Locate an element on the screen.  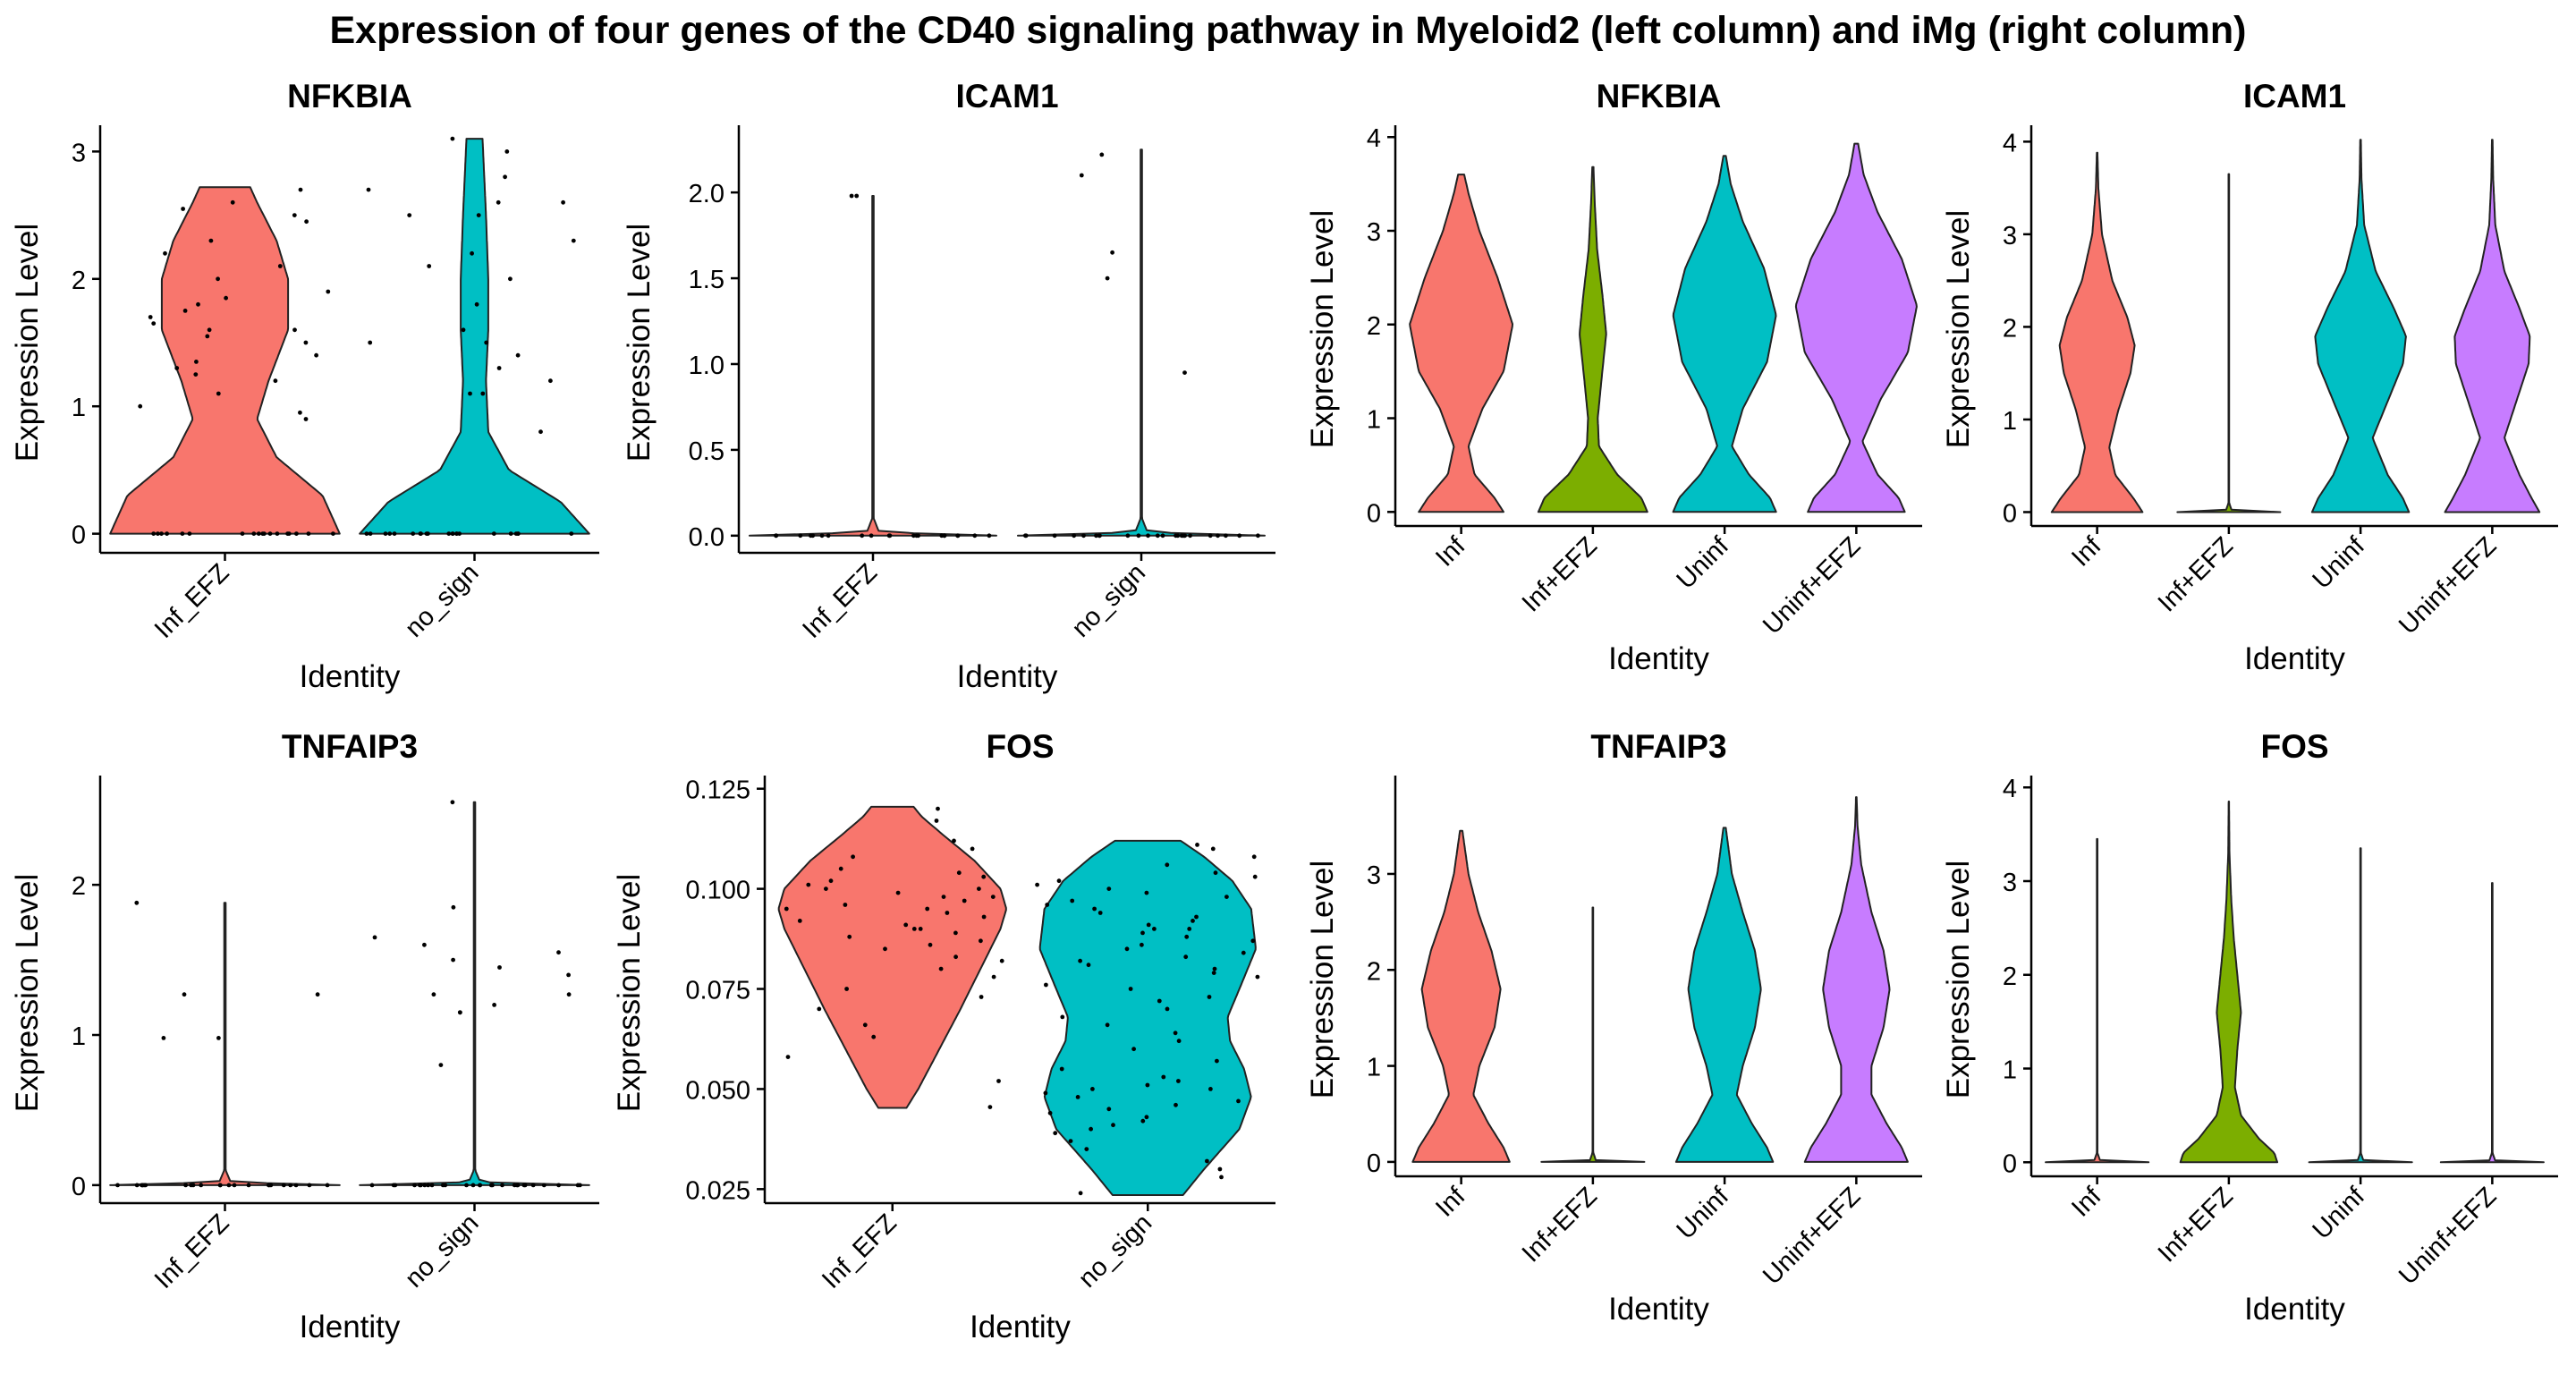
x-tick-label-uninf: Uninf is located at coordinates (1703, 563).